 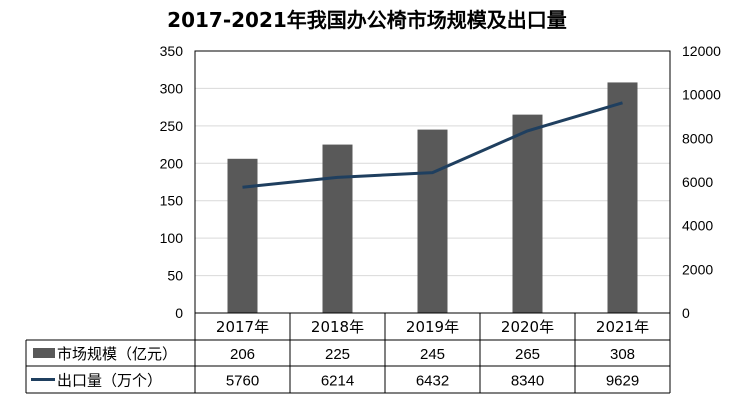 What do you see at coordinates (117, 354) in the screenshot?
I see `legend-label-market-size: 市场规模（亿元）` at bounding box center [117, 354].